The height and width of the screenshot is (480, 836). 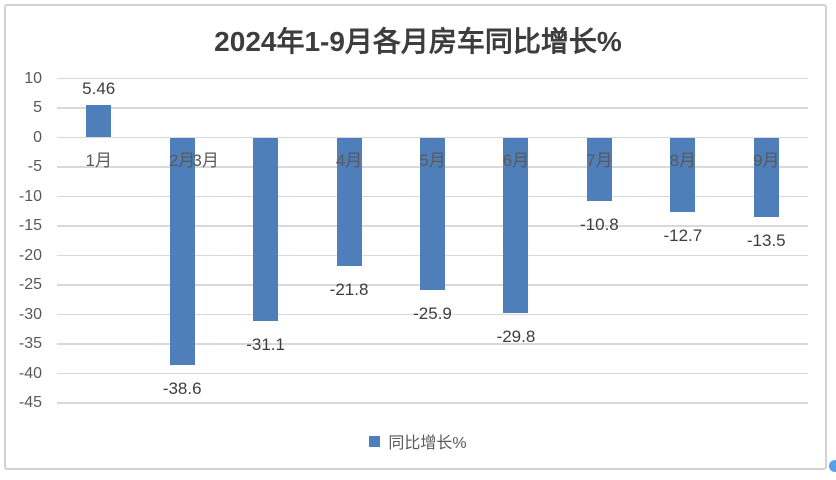 What do you see at coordinates (766, 241) in the screenshot?
I see `bar-value-label: -13.5` at bounding box center [766, 241].